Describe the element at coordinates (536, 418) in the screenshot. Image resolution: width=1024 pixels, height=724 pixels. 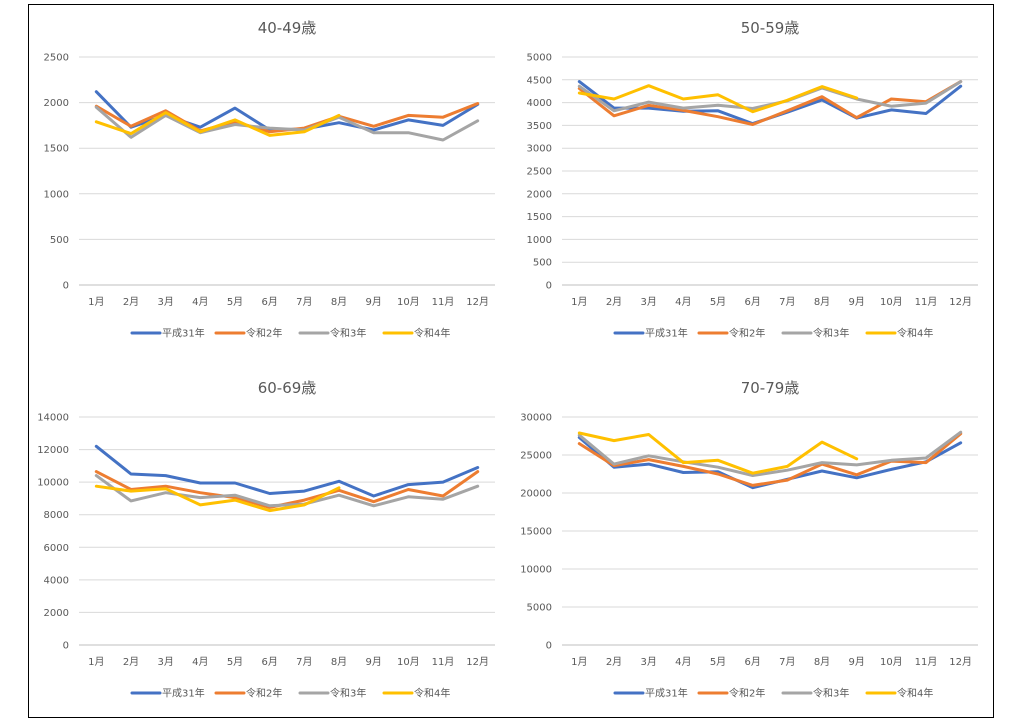
I see `y-tick-label: 30000` at that location.